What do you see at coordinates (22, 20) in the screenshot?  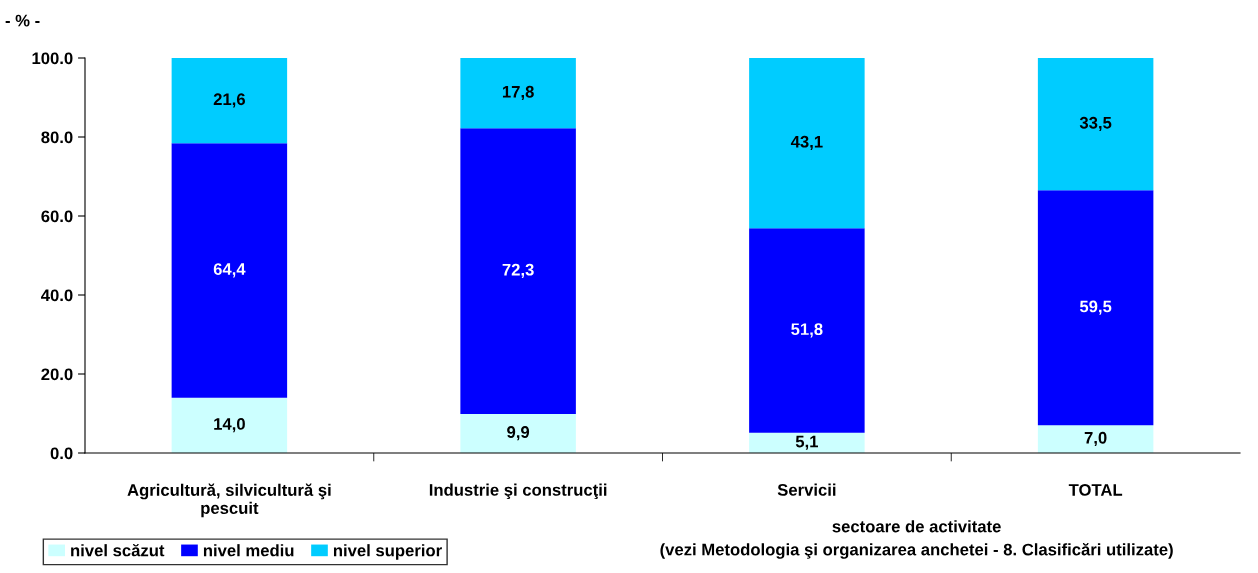 I see `y-axis-title: - % -` at bounding box center [22, 20].